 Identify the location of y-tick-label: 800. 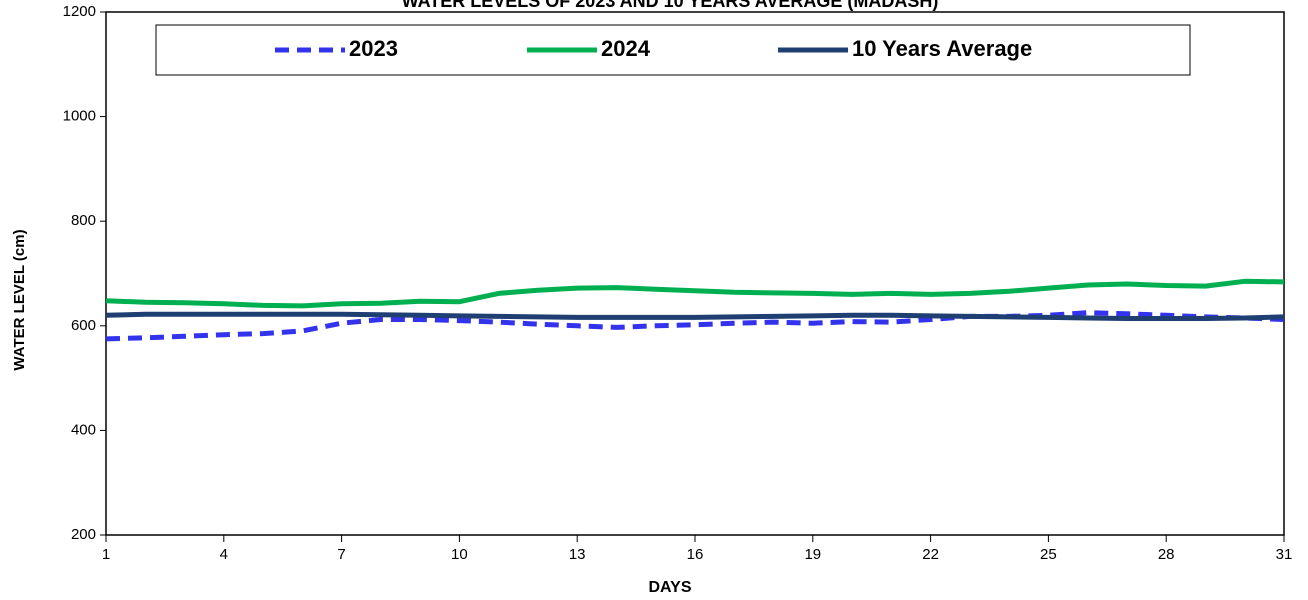
(83, 220).